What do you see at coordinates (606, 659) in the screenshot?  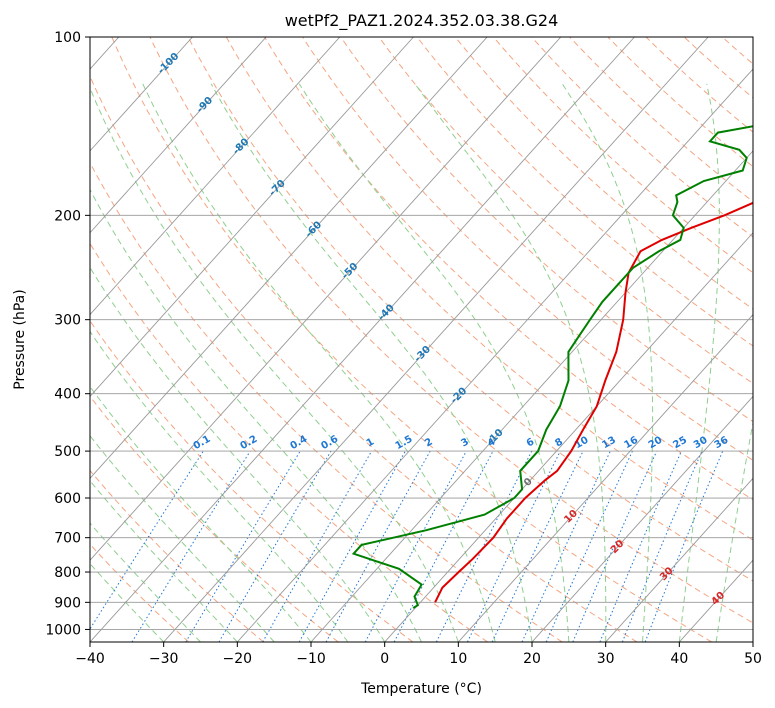 I see `x-tick-label: 30` at bounding box center [606, 659].